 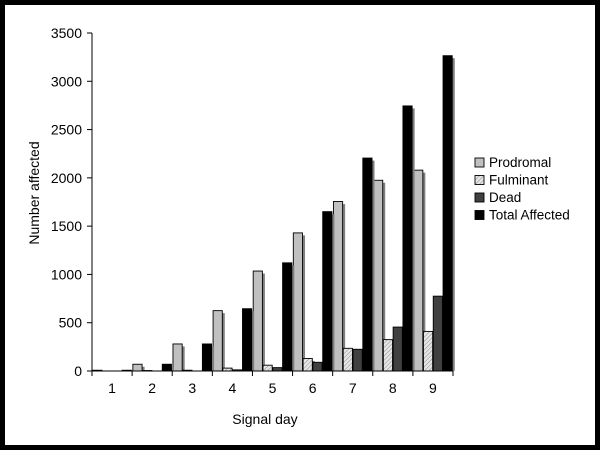 What do you see at coordinates (78, 371) in the screenshot?
I see `y-tick-label-0: 0` at bounding box center [78, 371].